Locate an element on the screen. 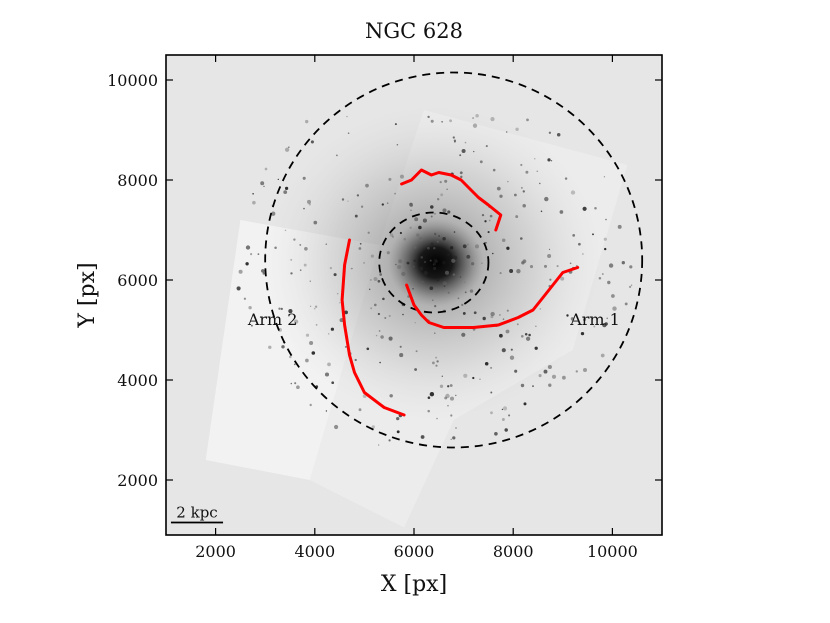  x-axis-label: X [px] is located at coordinates (414, 584).